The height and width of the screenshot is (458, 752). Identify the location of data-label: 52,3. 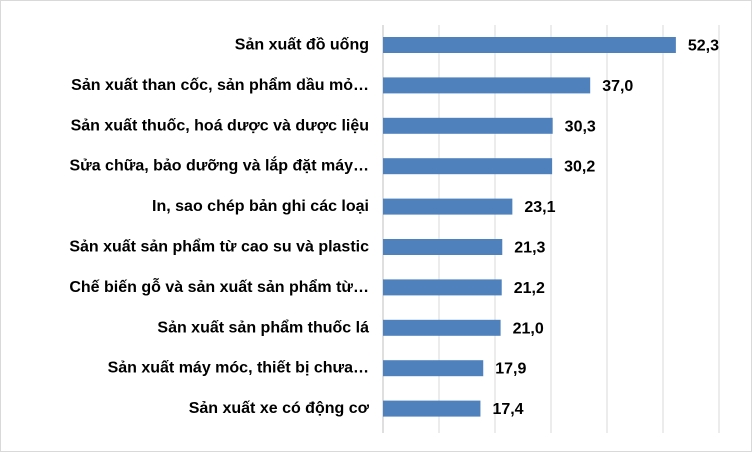
(703, 46).